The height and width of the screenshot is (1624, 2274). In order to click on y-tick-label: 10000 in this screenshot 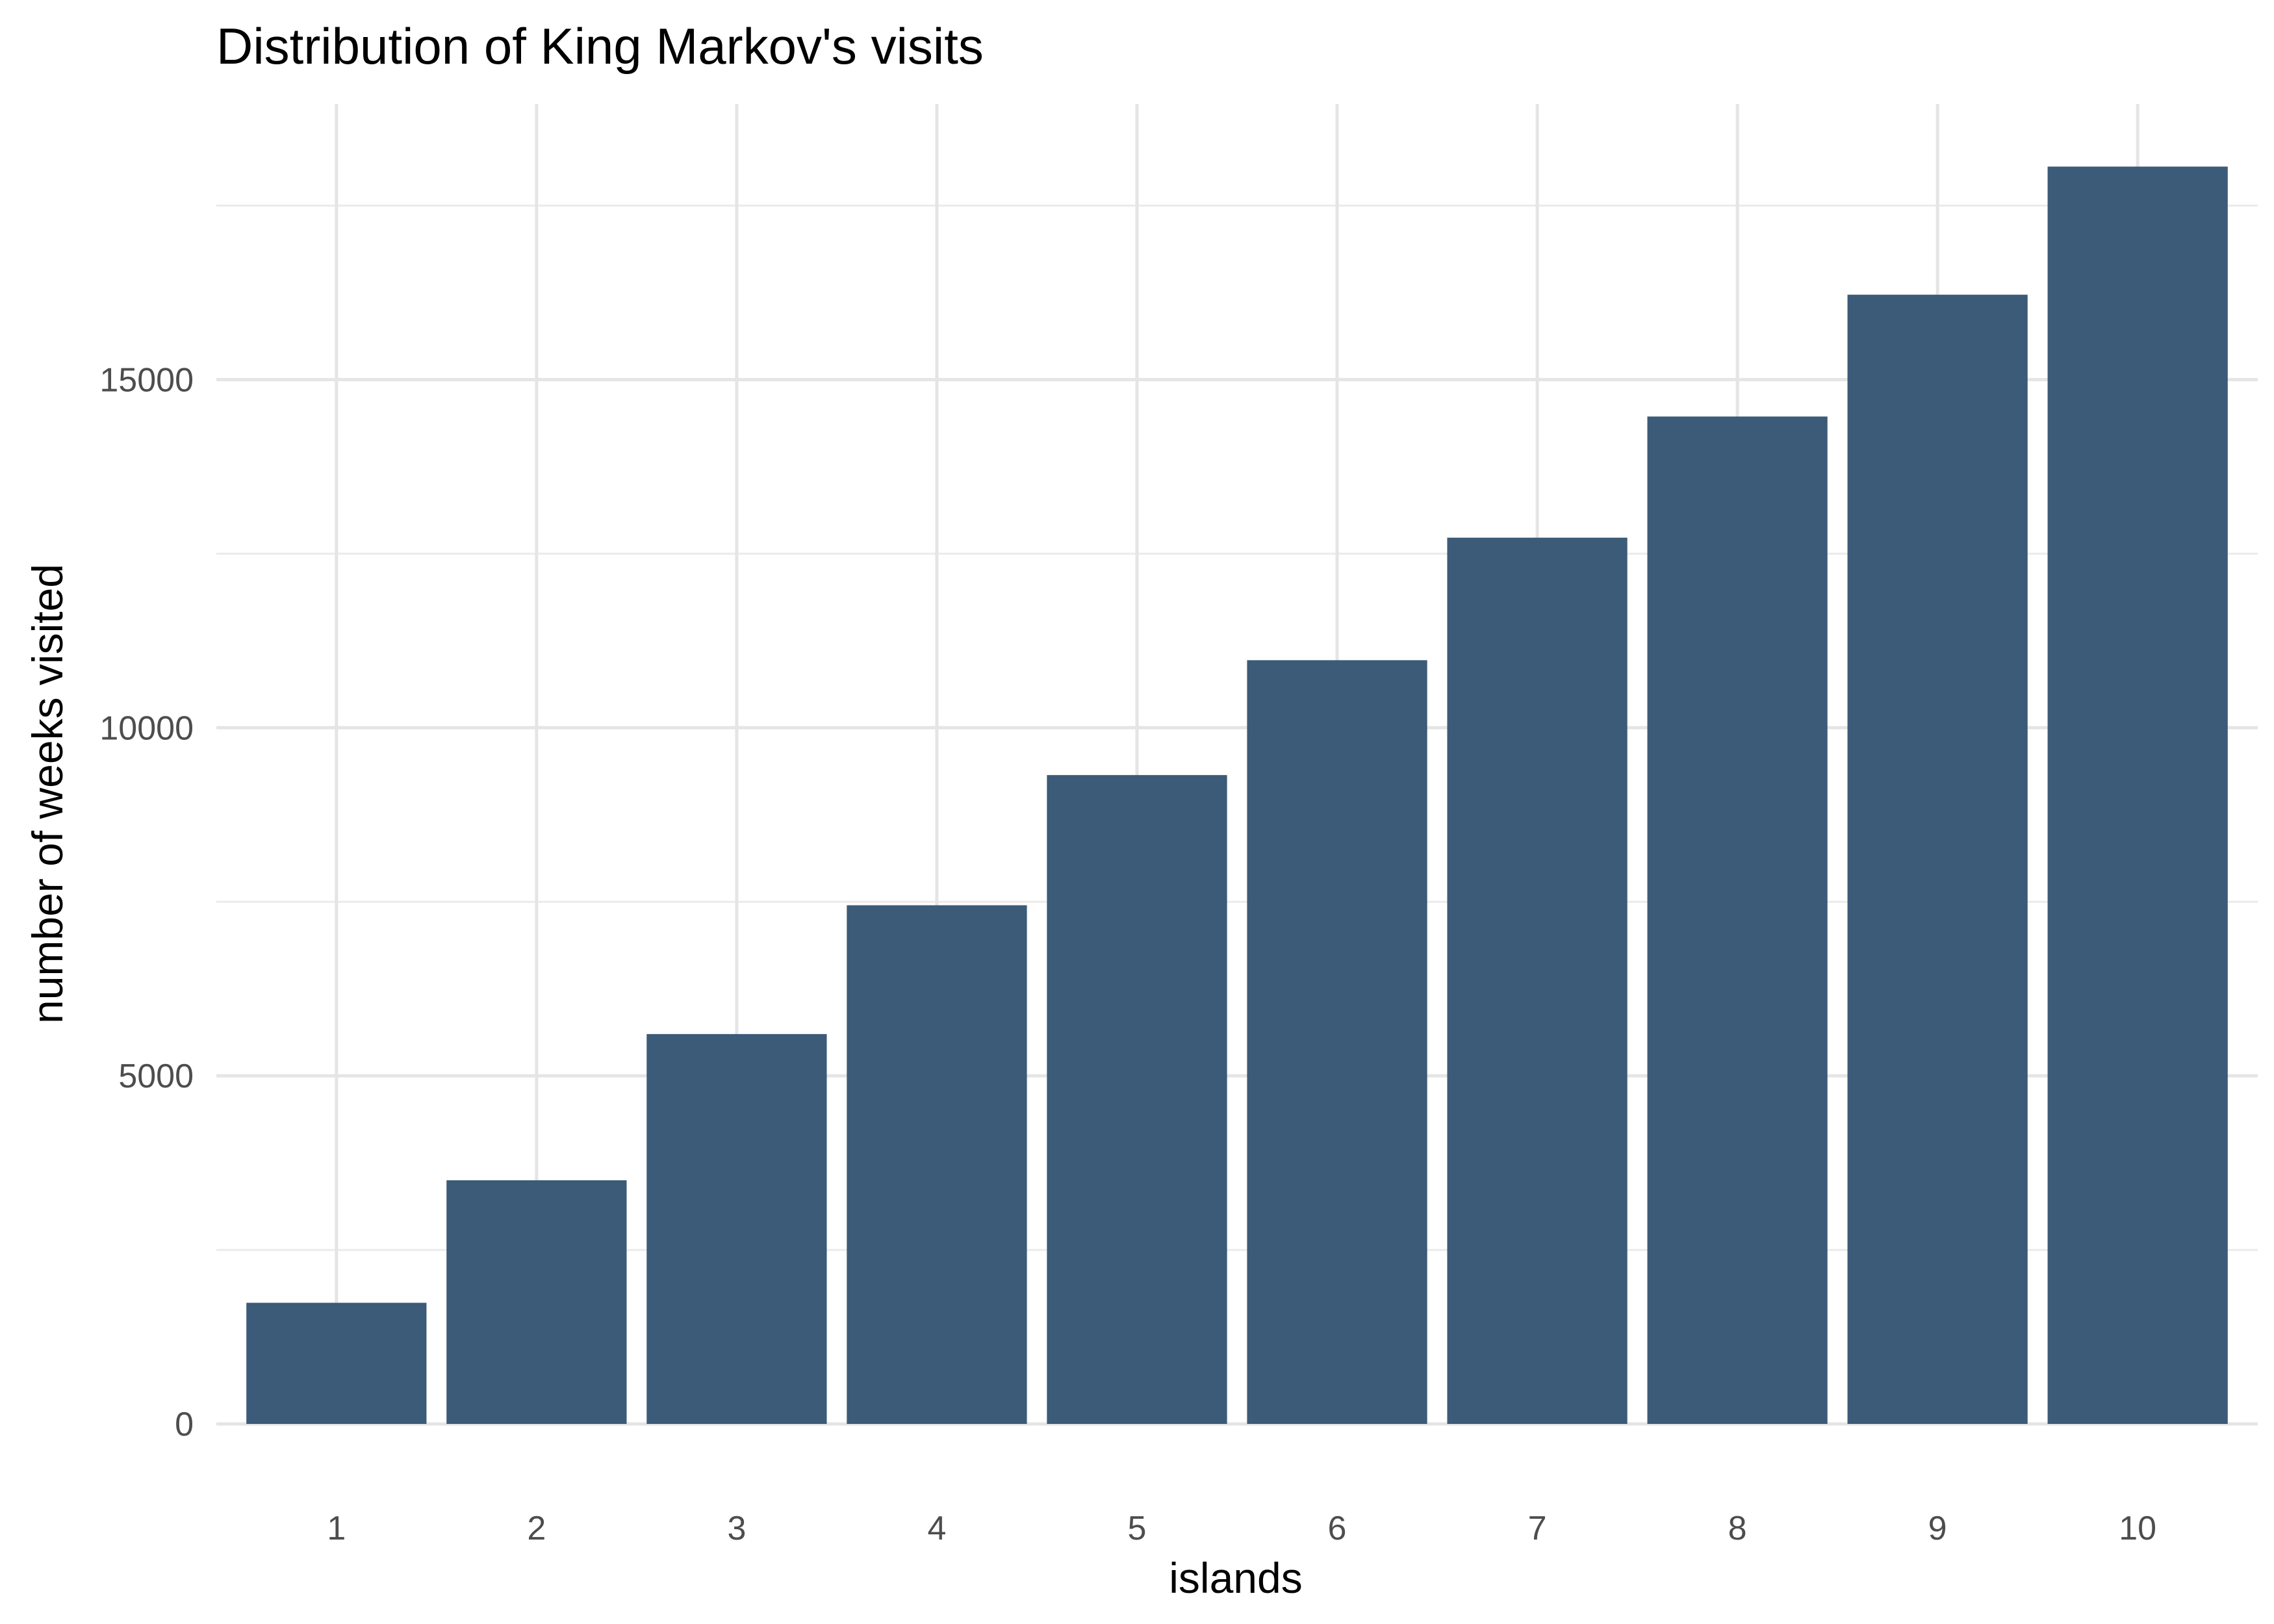, I will do `click(146, 728)`.